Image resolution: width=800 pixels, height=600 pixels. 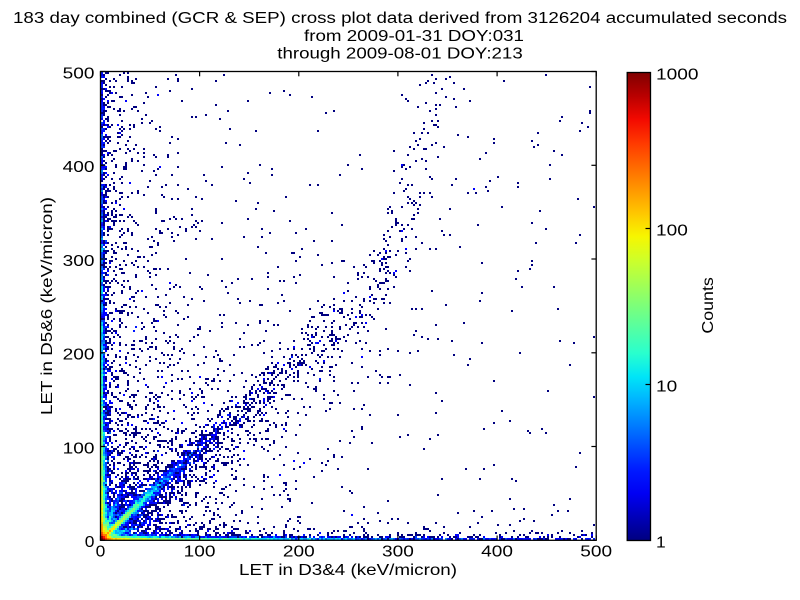 What do you see at coordinates (666, 386) in the screenshot?
I see `svg-text: 10` at bounding box center [666, 386].